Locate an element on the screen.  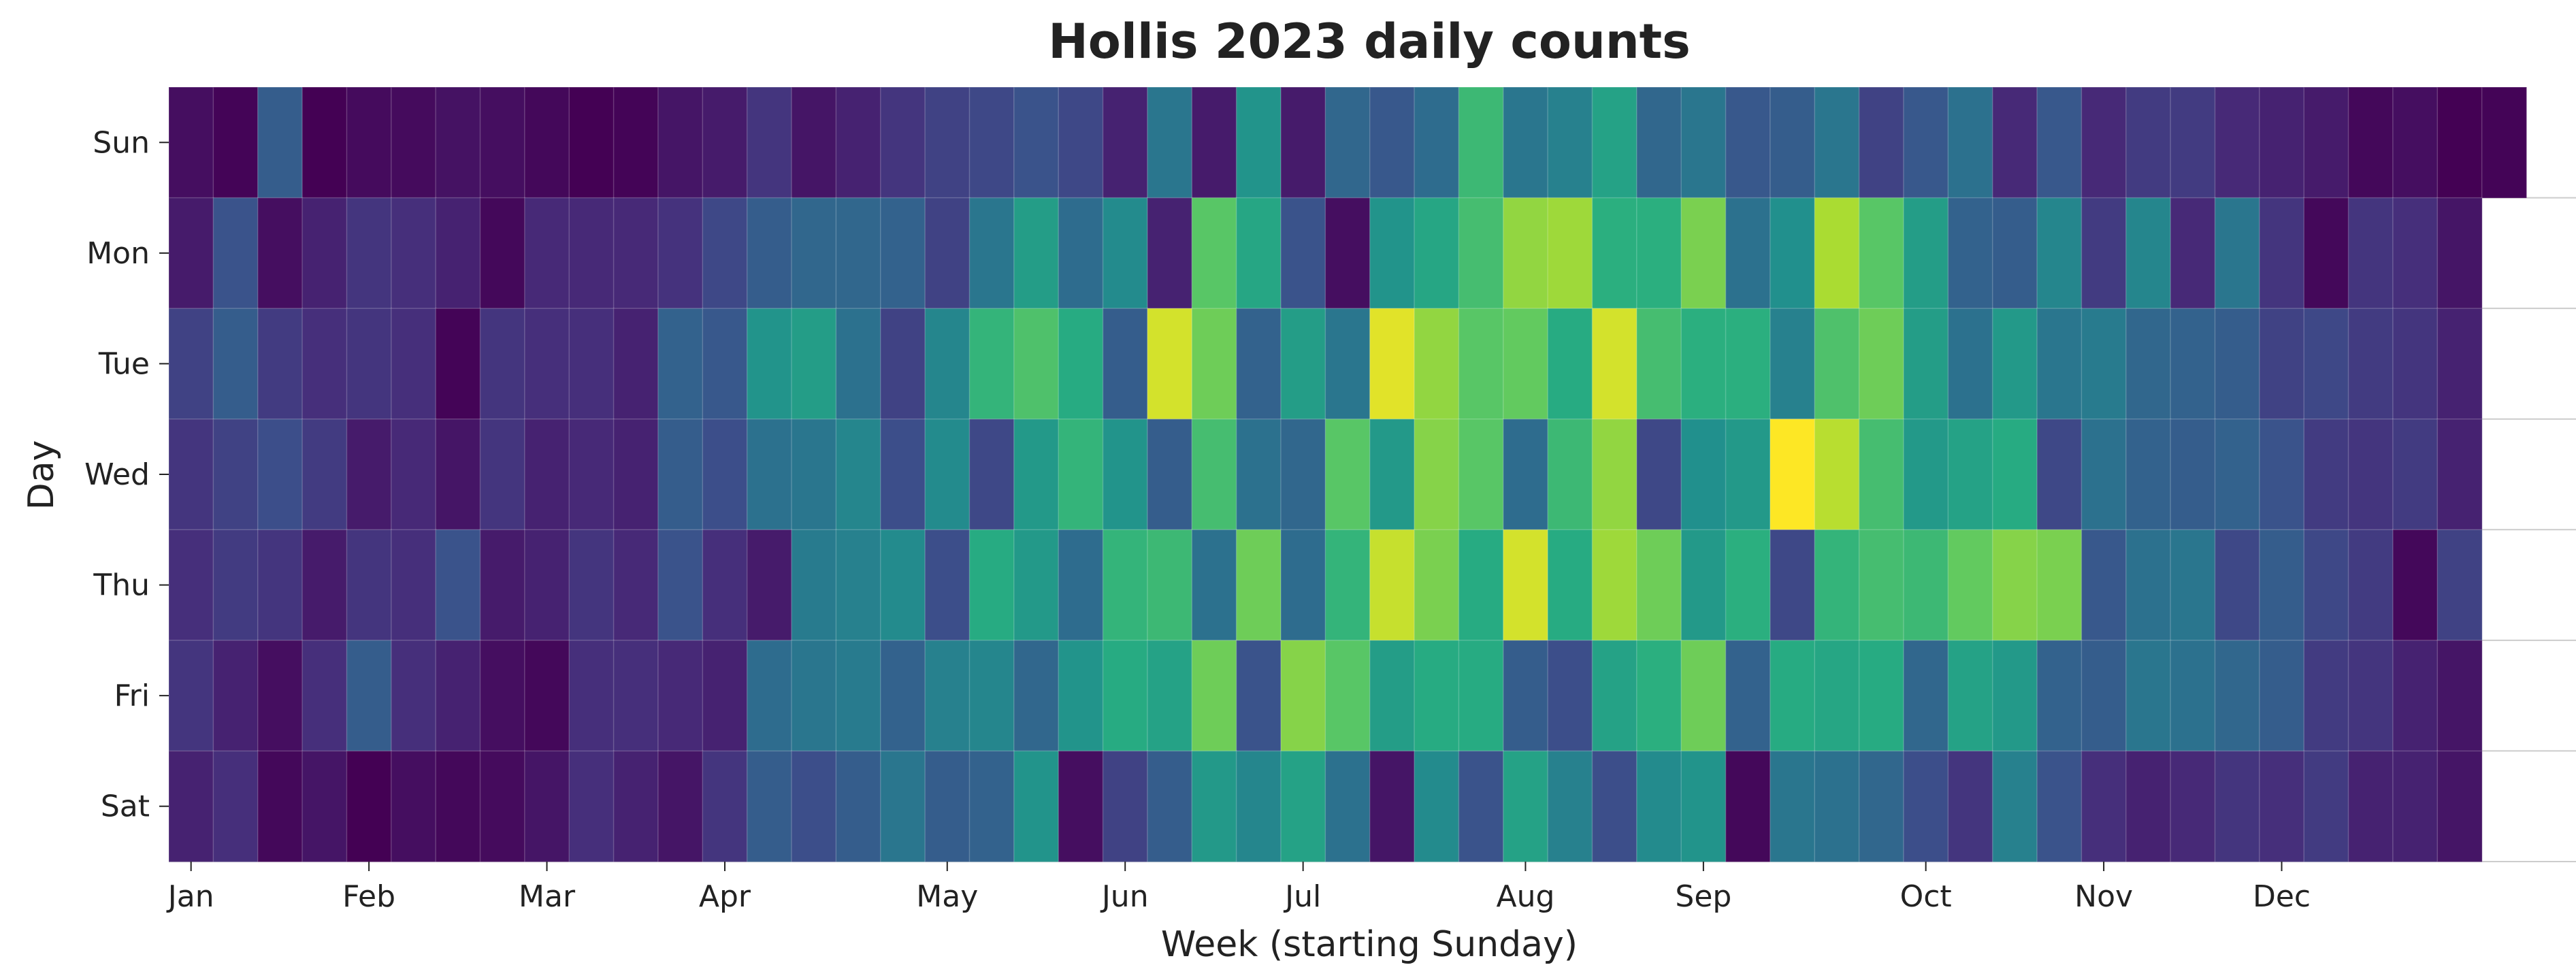
x-tick-label: Apr is located at coordinates (725, 897).